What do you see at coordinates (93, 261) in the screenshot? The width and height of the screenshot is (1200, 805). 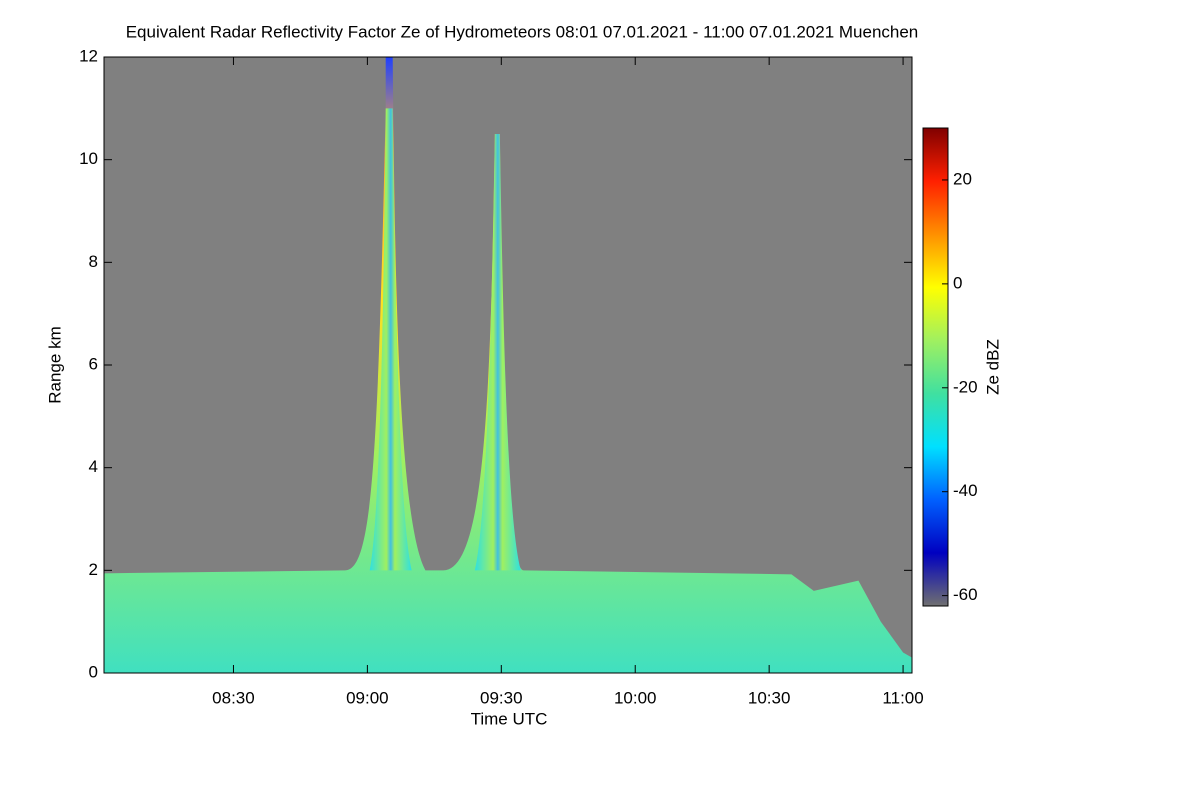 I see `y-tick-label: 8` at bounding box center [93, 261].